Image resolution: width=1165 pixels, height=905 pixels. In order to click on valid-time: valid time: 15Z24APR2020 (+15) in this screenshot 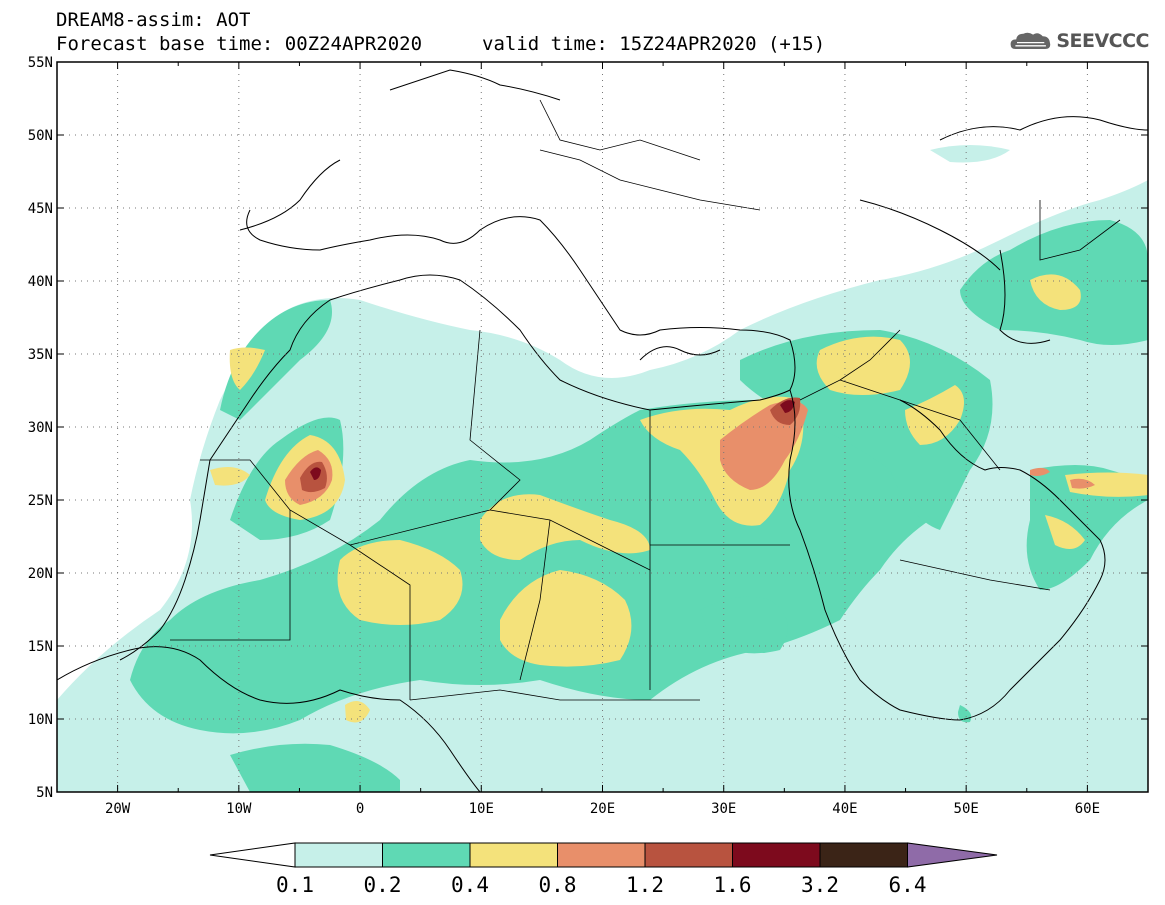, I will do `click(654, 44)`.